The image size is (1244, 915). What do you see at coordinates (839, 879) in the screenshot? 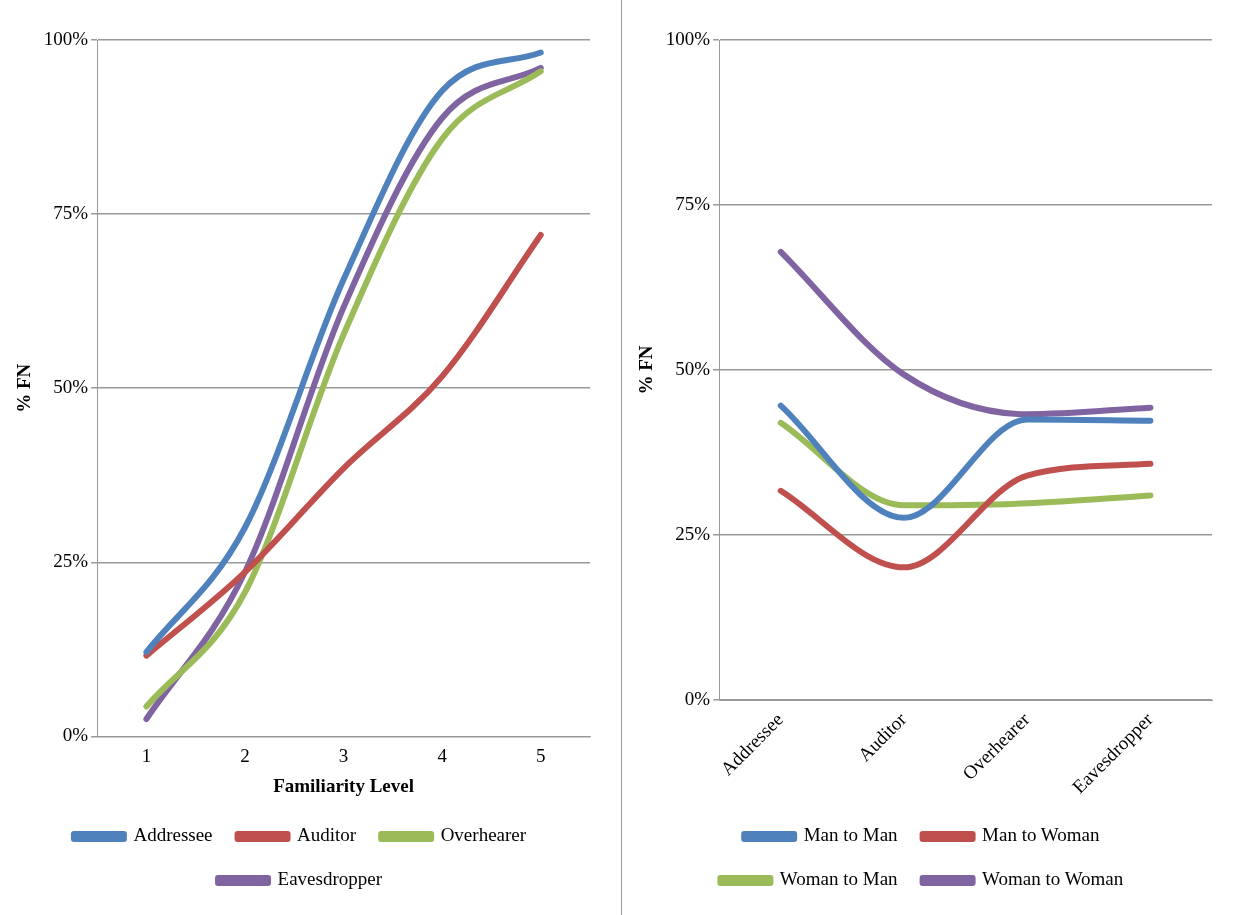
I see `legend-label: Woman to Man` at bounding box center [839, 879].